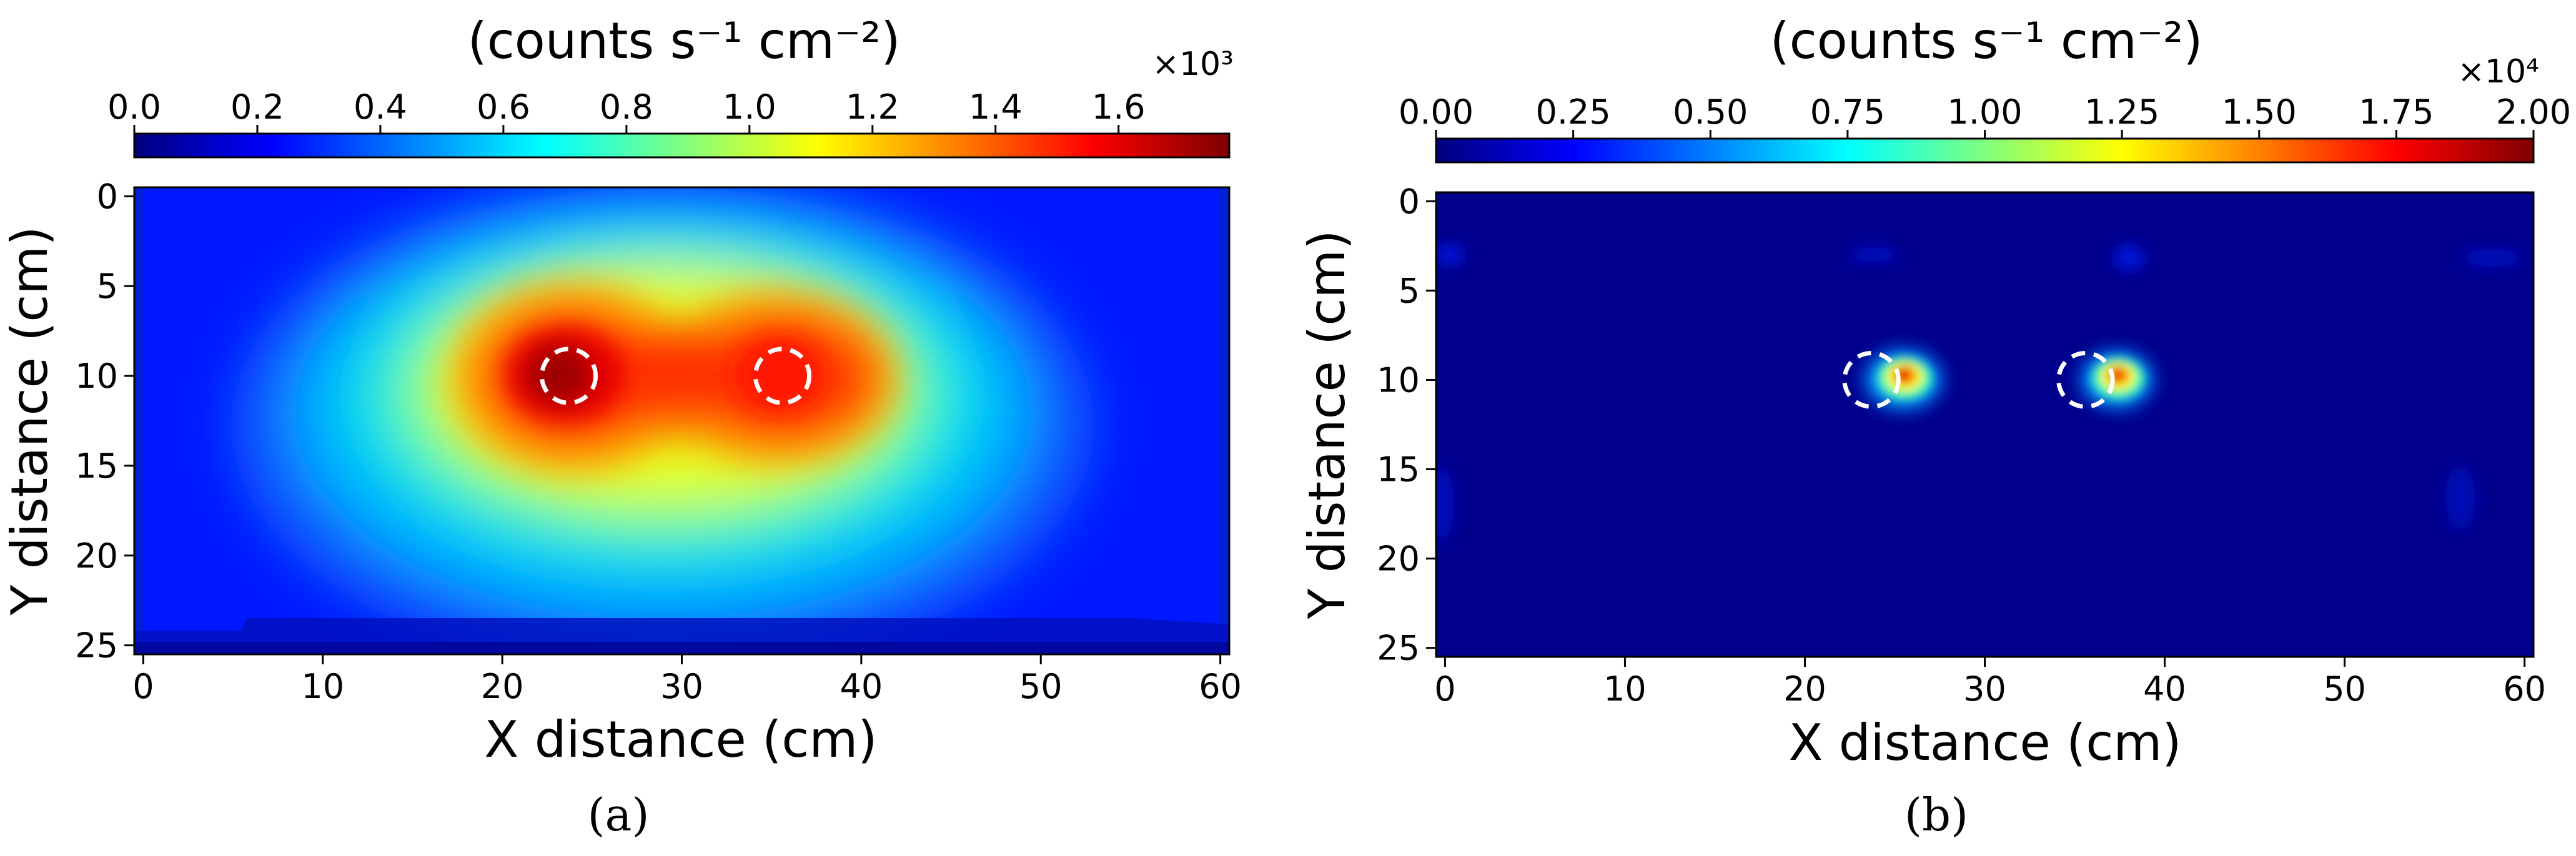 This screenshot has width=2576, height=856. I want to click on colorbar-tick-label: 1.25, so click(2121, 112).